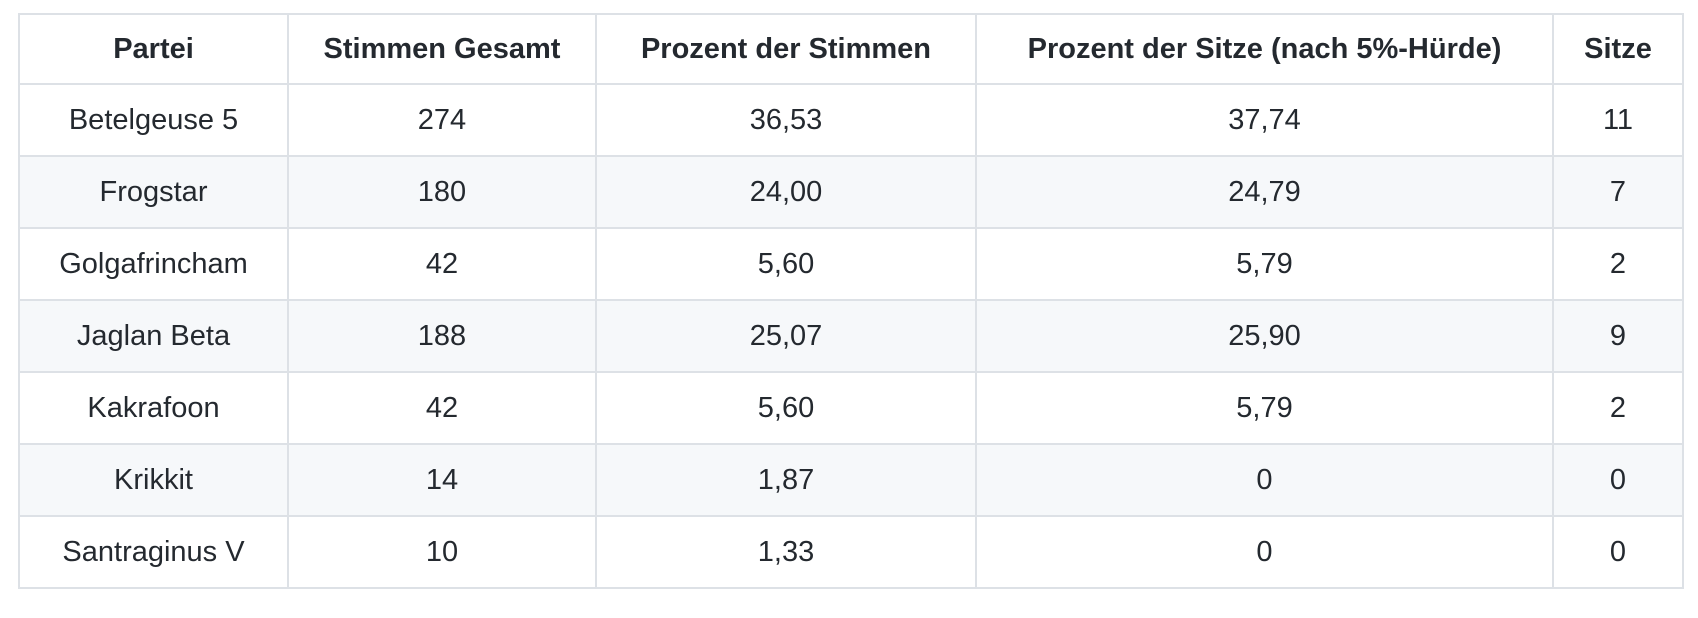 The image size is (1698, 618). What do you see at coordinates (442, 336) in the screenshot?
I see `table-cell: 188` at bounding box center [442, 336].